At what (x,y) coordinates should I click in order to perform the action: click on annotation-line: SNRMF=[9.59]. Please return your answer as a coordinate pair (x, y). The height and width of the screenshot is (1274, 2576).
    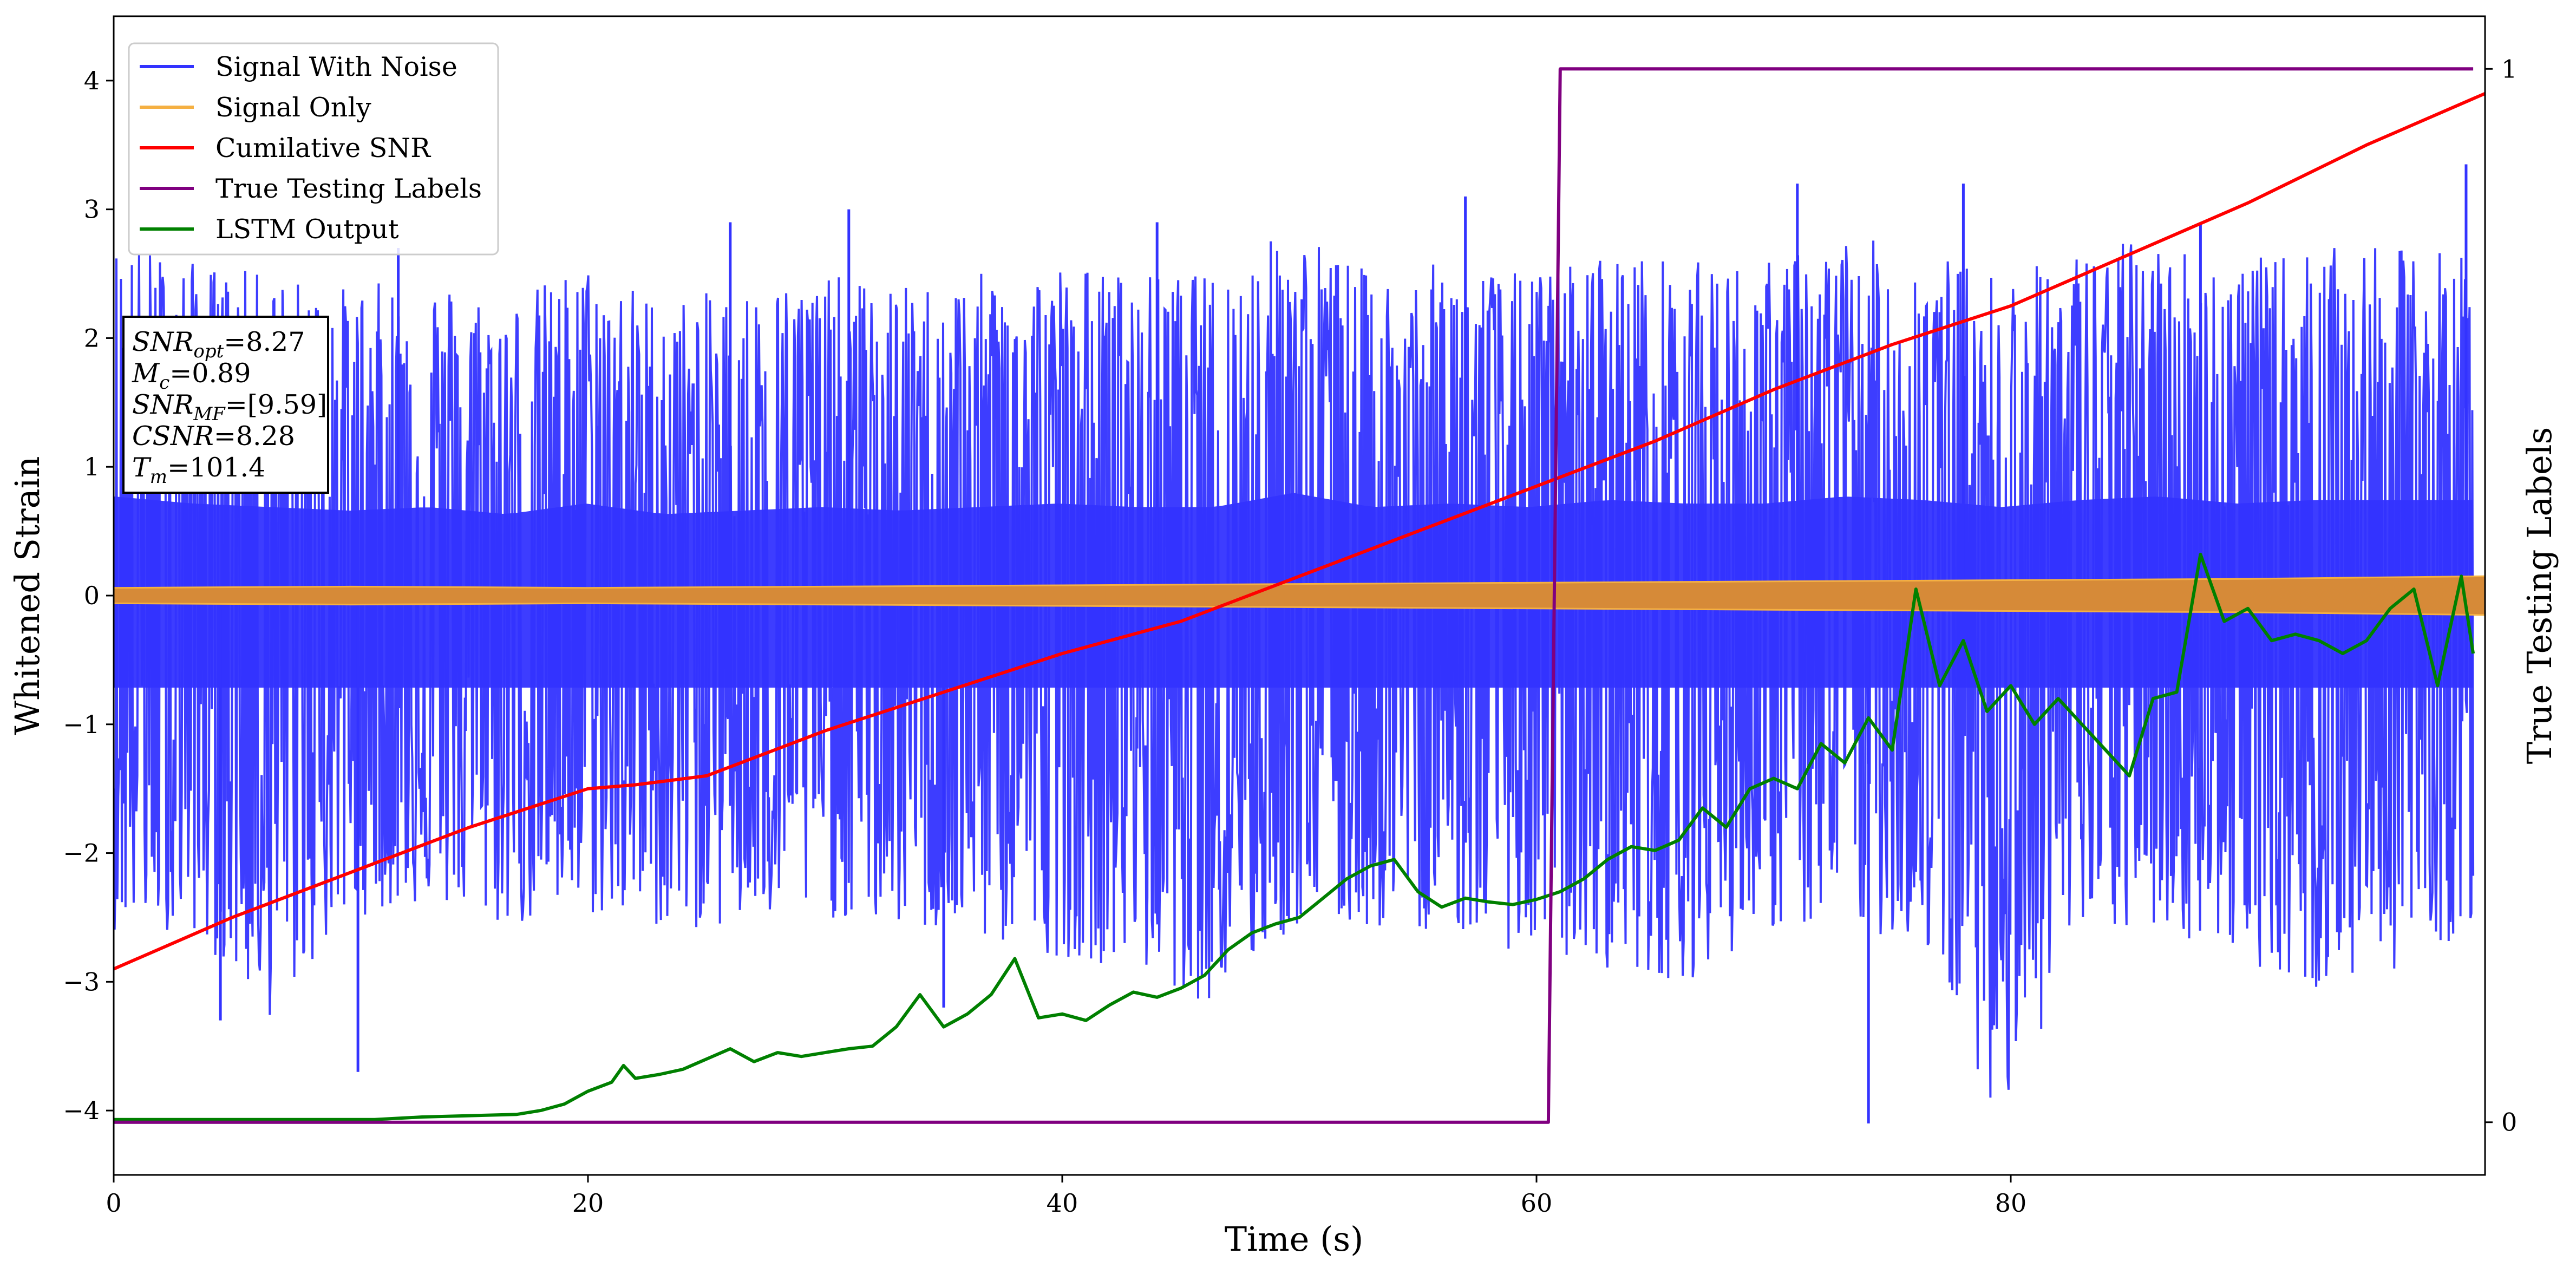
    Looking at the image, I should click on (229, 407).